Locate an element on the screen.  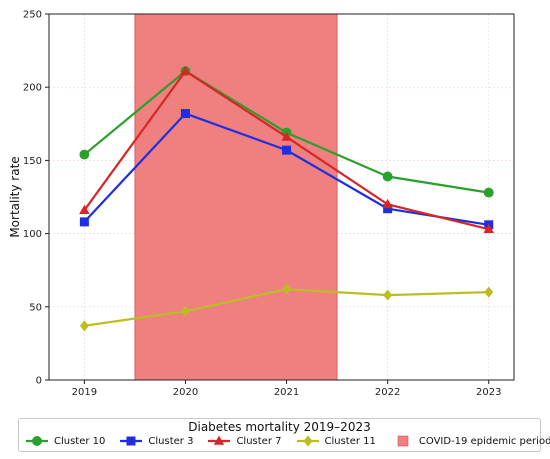
x-tick-label: 2022 is located at coordinates (387, 392).